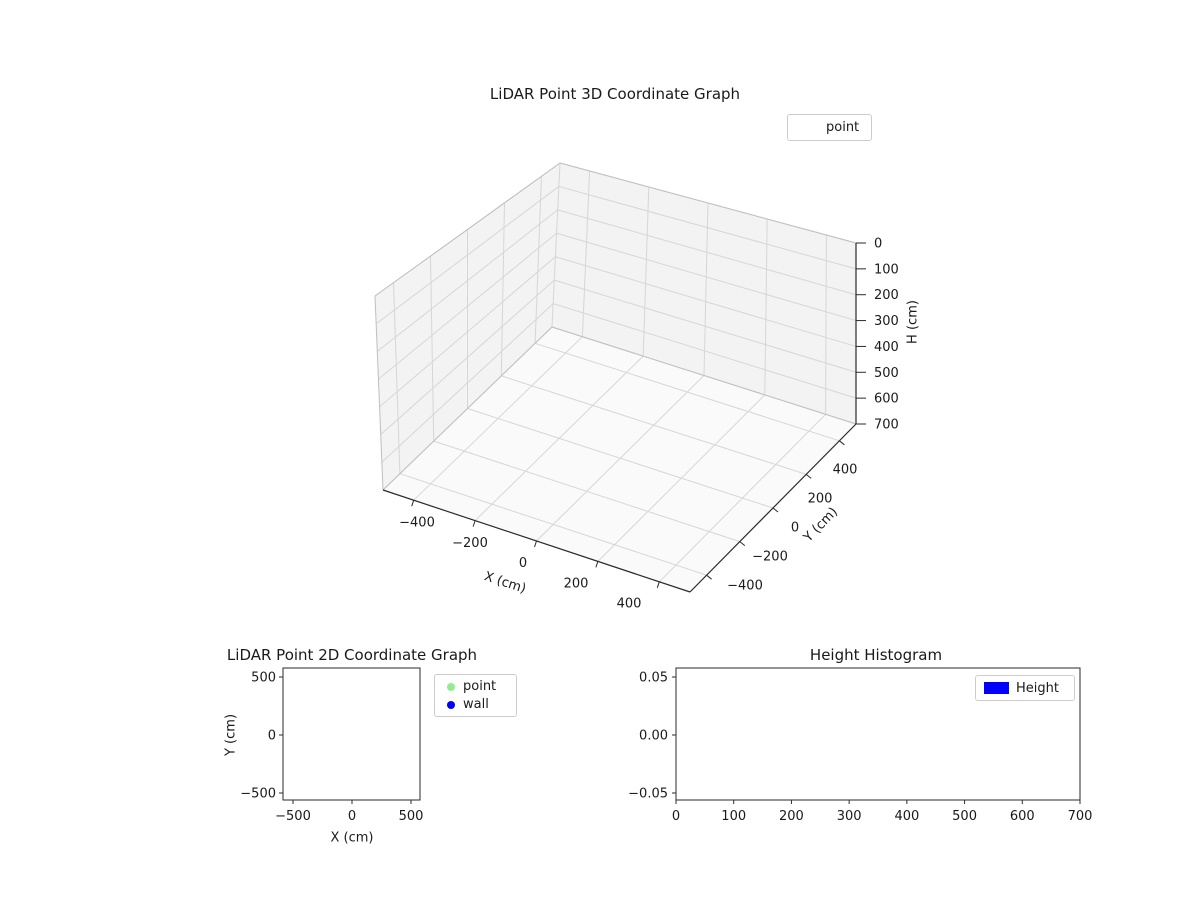 This screenshot has width=1200, height=900. Describe the element at coordinates (886, 373) in the screenshot. I see `z-tick-label: 500` at that location.